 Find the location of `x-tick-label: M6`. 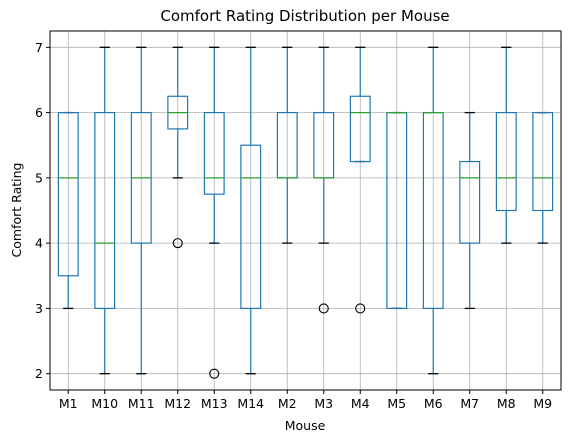

x-tick-label: M6 is located at coordinates (433, 403).